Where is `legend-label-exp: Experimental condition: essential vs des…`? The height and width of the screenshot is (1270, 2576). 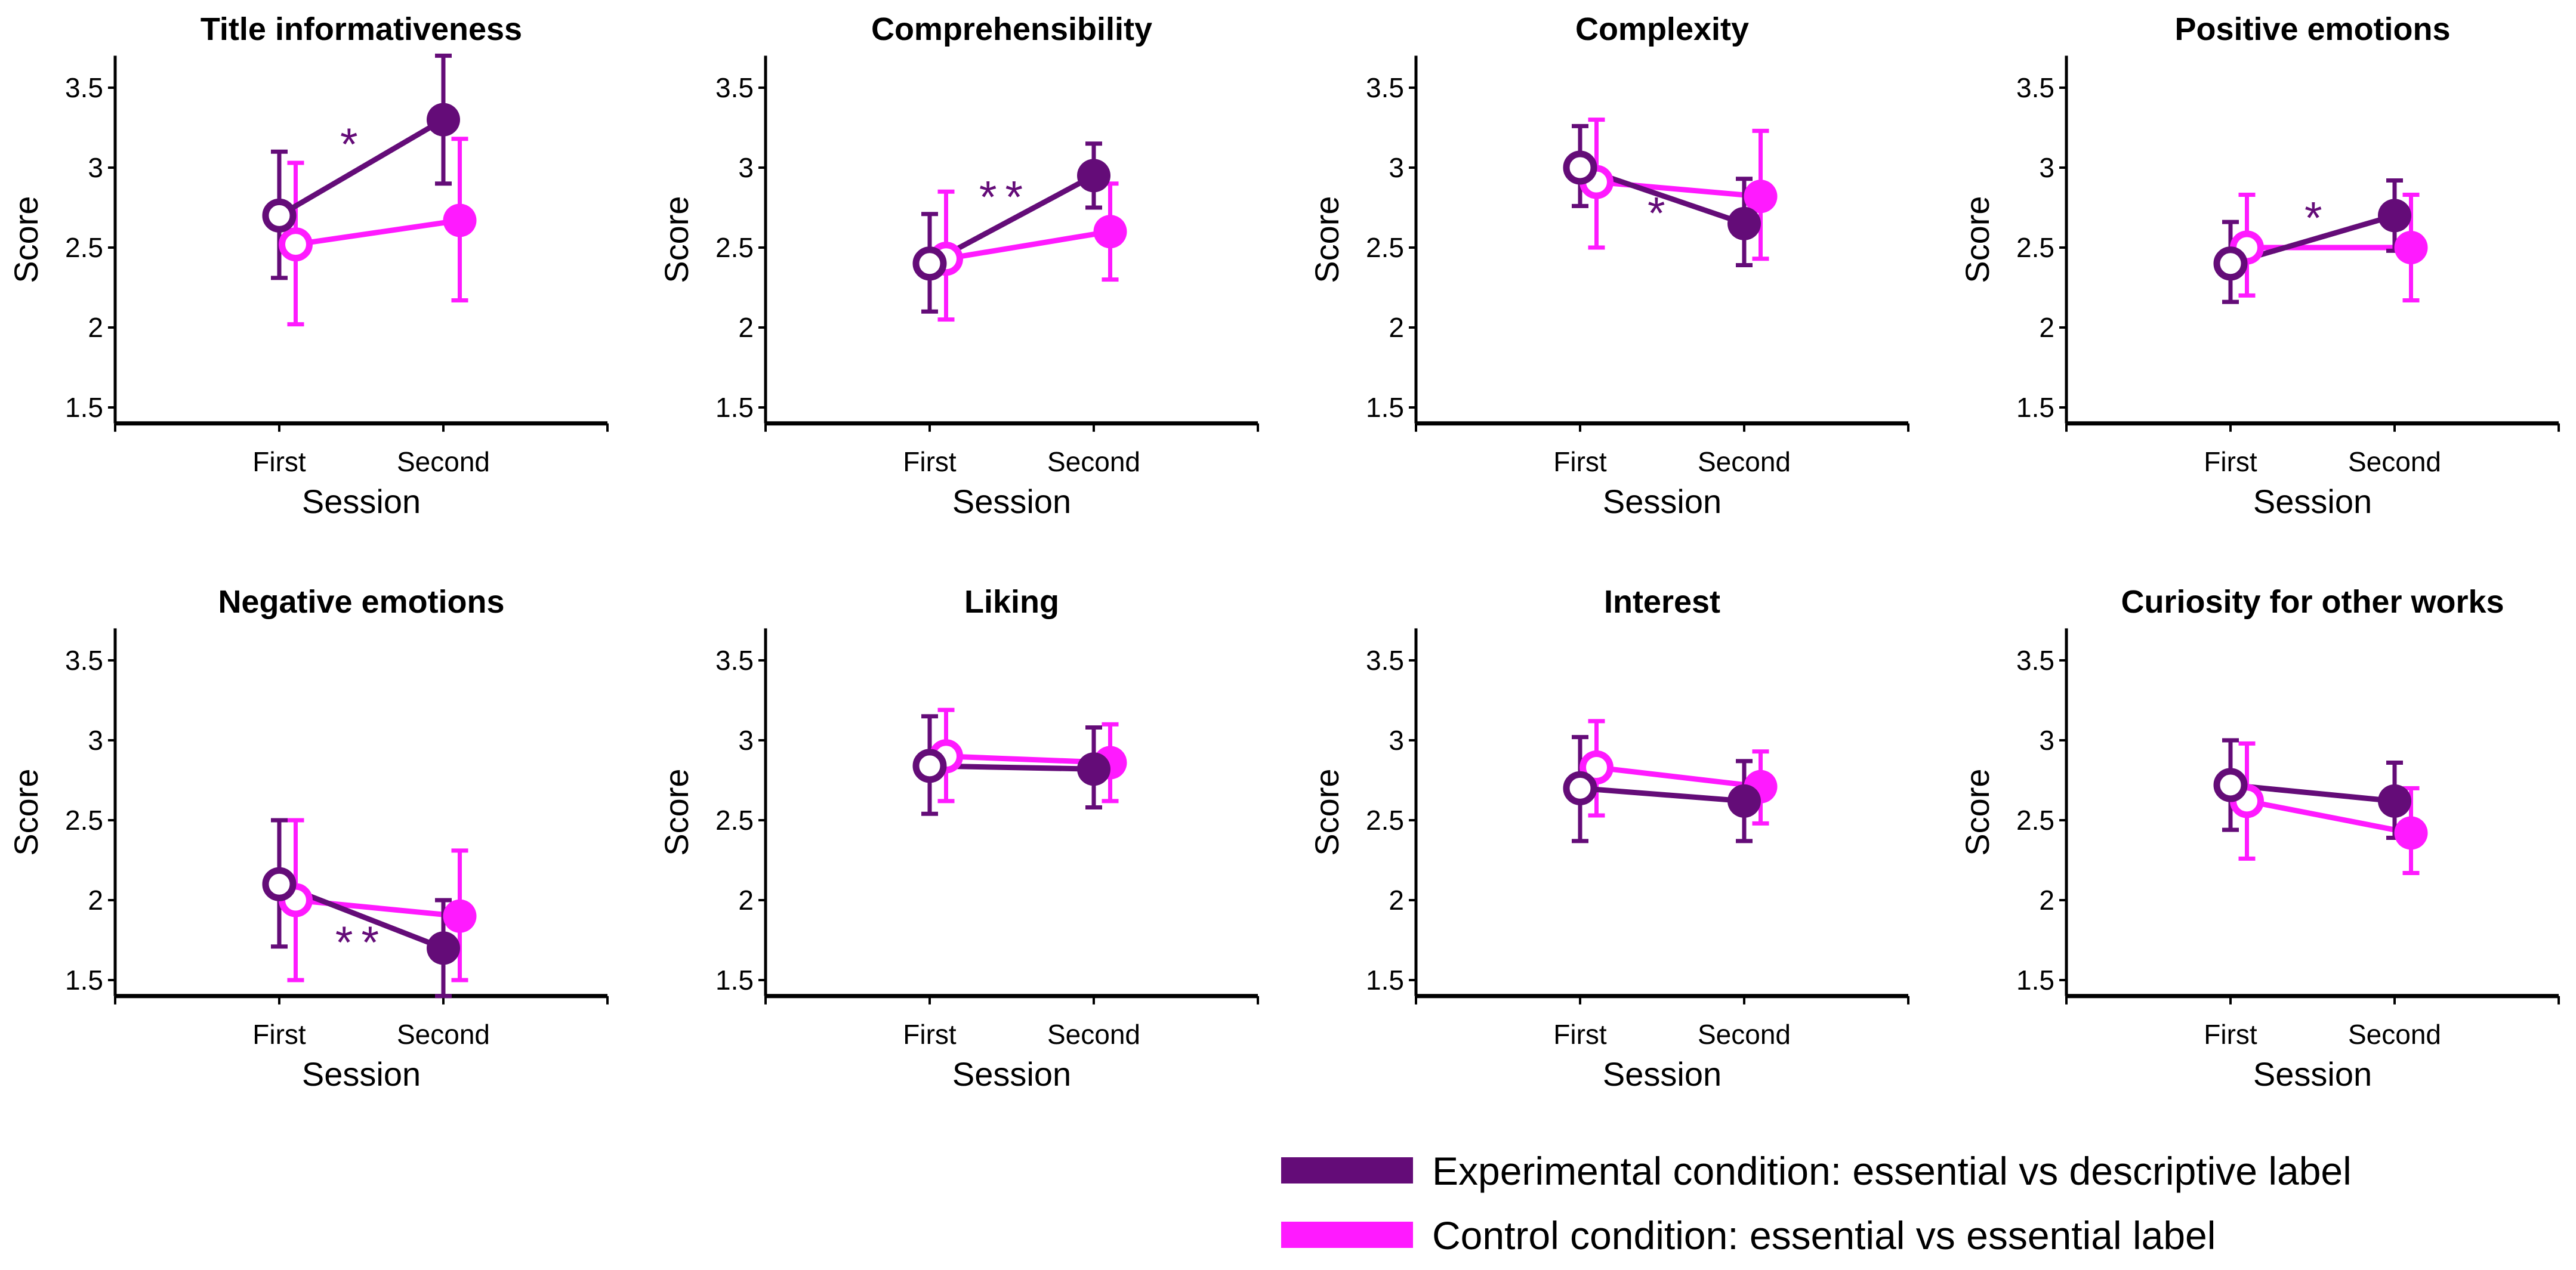 legend-label-exp: Experimental condition: essential vs des… is located at coordinates (1892, 1171).